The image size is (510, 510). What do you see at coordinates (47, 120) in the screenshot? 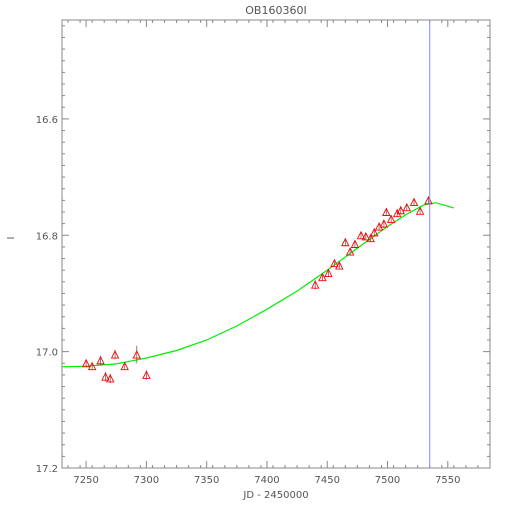
I see `y-tick-label: 16.6` at bounding box center [47, 120].